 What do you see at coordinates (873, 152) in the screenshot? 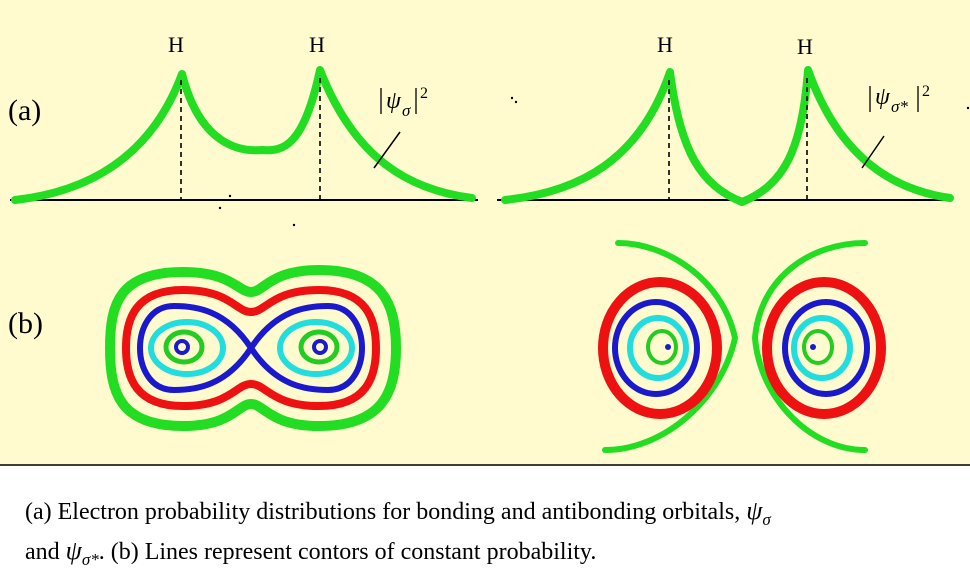
I see `antibonding-pointer-line` at bounding box center [873, 152].